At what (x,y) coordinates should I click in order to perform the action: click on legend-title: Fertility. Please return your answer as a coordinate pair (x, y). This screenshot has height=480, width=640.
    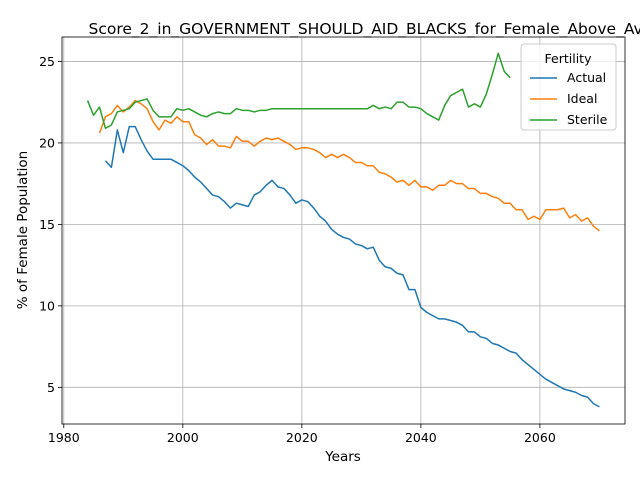
    Looking at the image, I should click on (569, 58).